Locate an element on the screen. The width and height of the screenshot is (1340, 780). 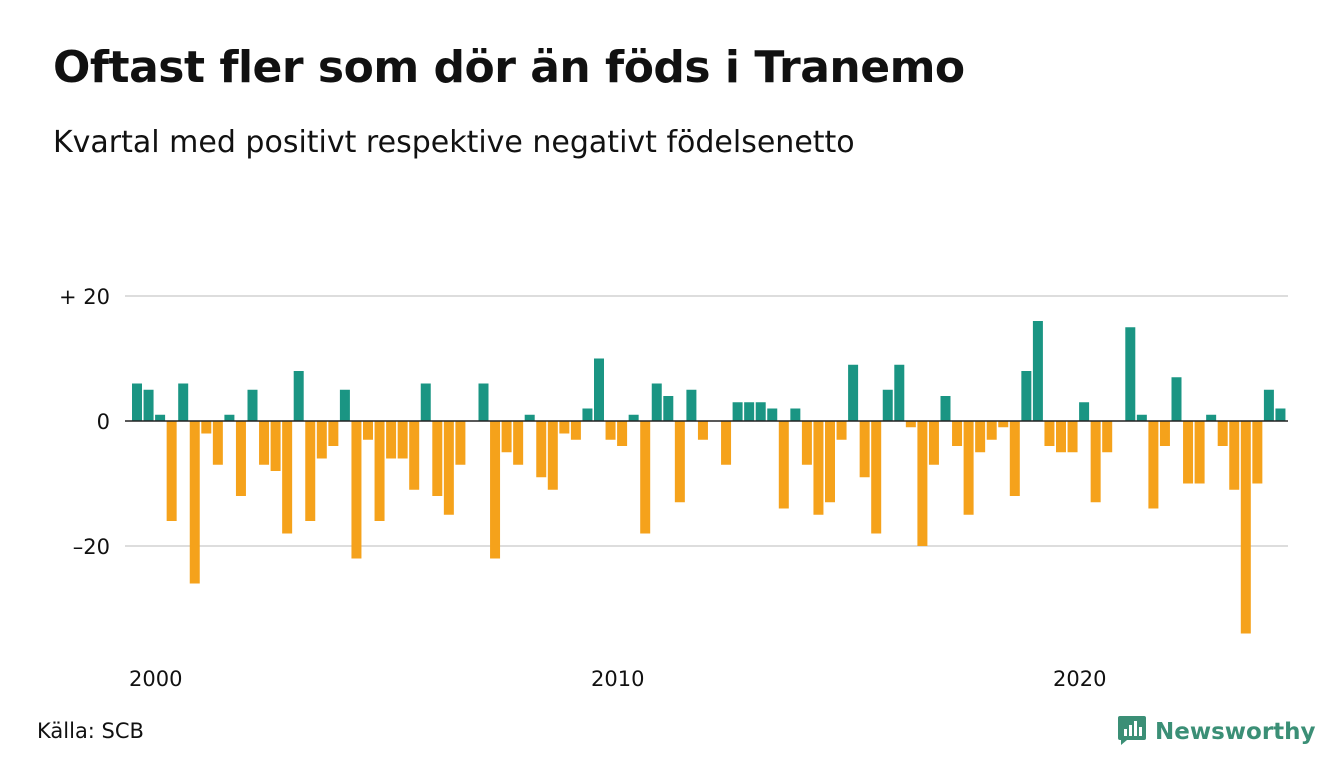
brand: Newsworthy is located at coordinates (1216, 732).